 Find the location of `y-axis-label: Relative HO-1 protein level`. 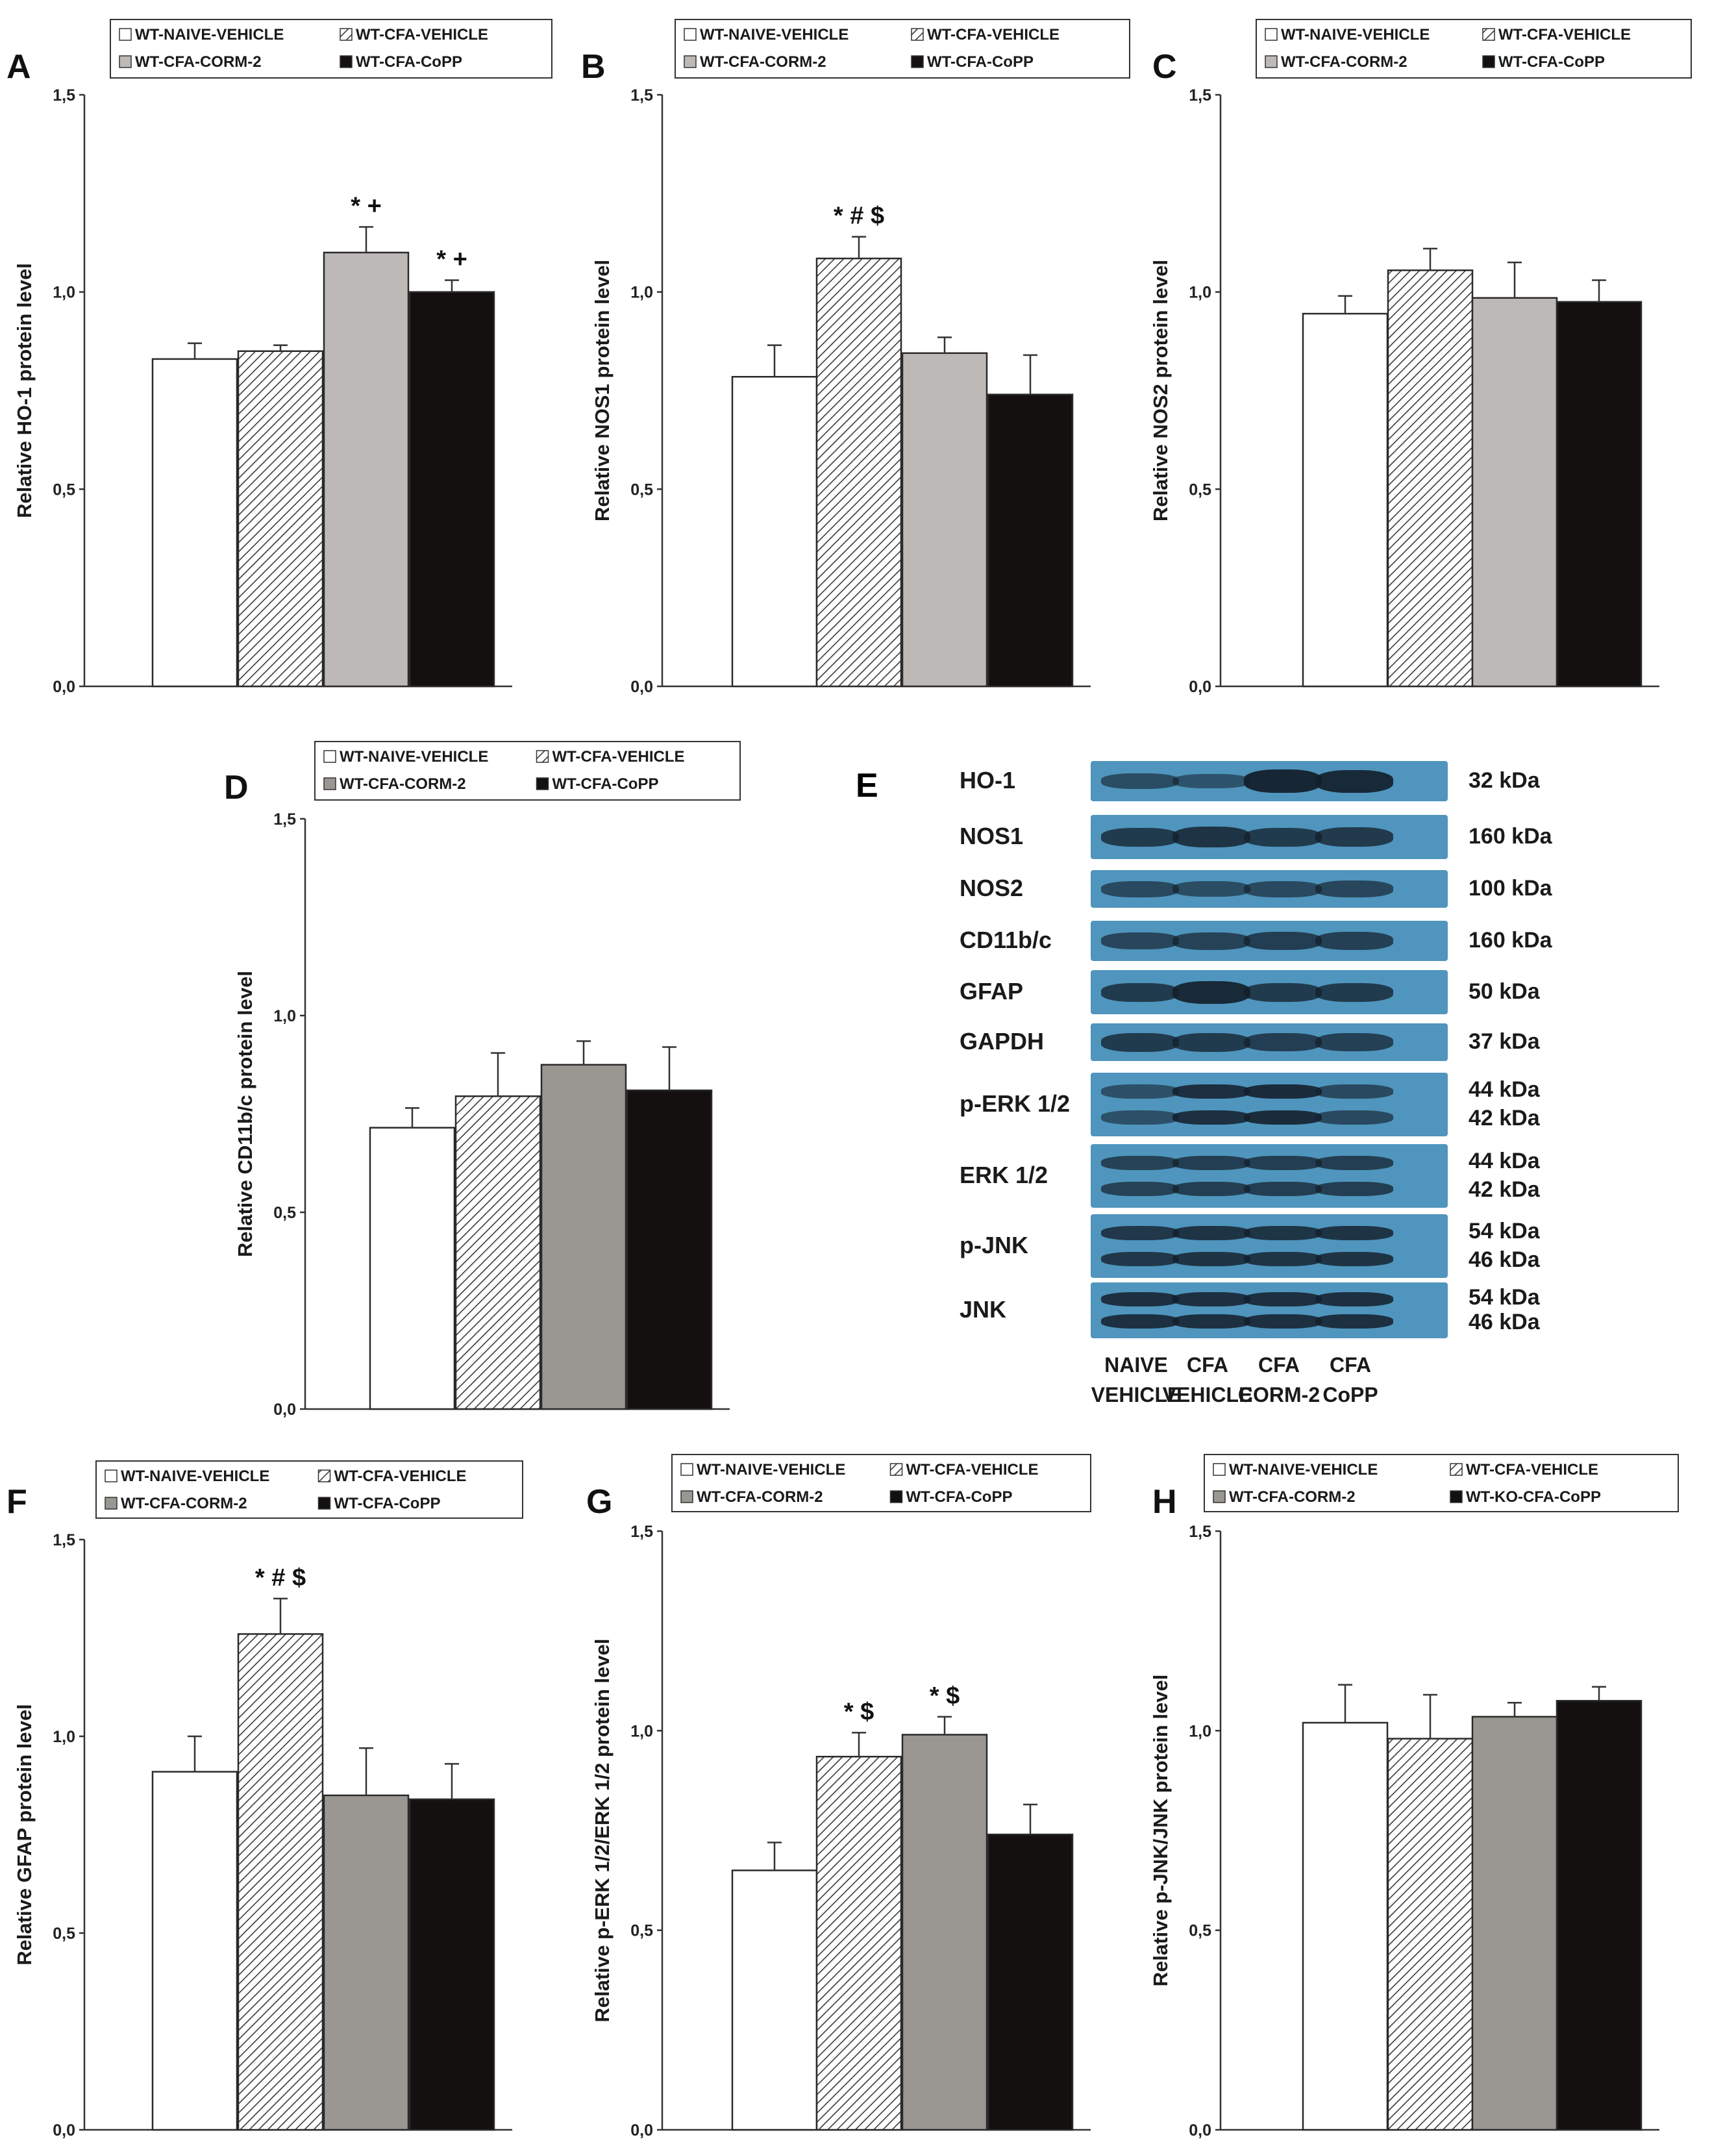

y-axis-label: Relative HO-1 protein level is located at coordinates (24, 390).